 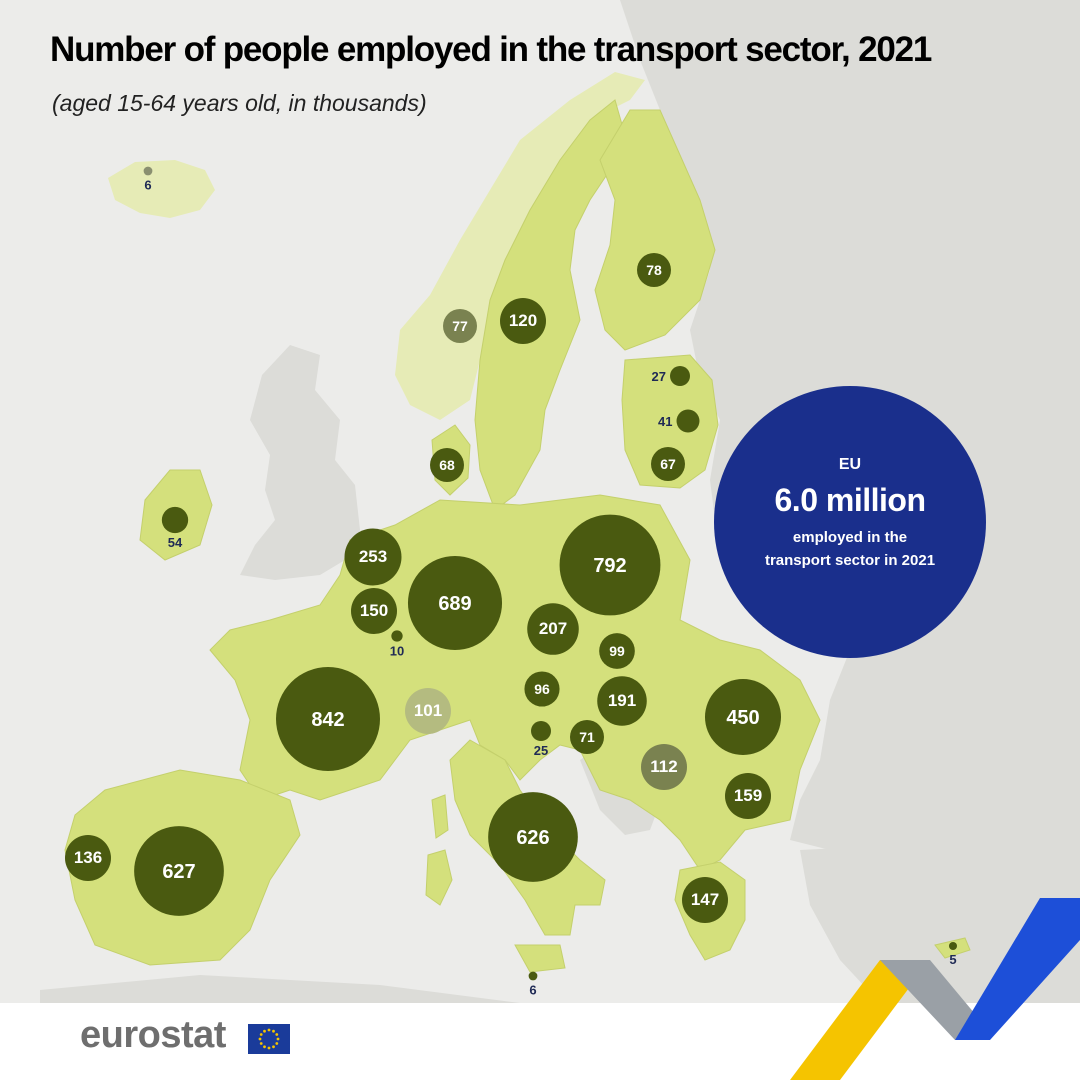 I want to click on country-bubble-fi: 78, so click(x=654, y=270).